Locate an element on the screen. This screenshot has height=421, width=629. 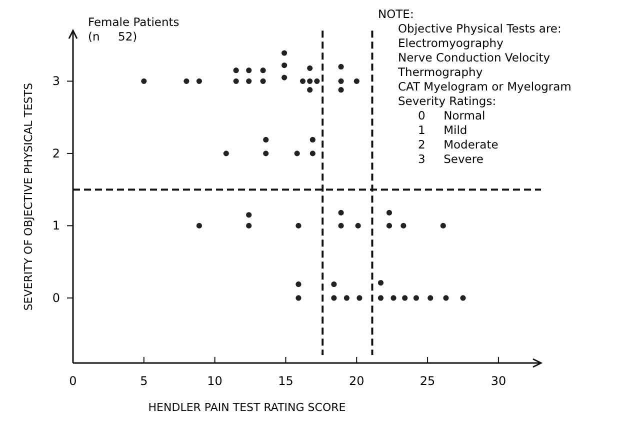
y-tick-label: 2 is located at coordinates (56, 153).